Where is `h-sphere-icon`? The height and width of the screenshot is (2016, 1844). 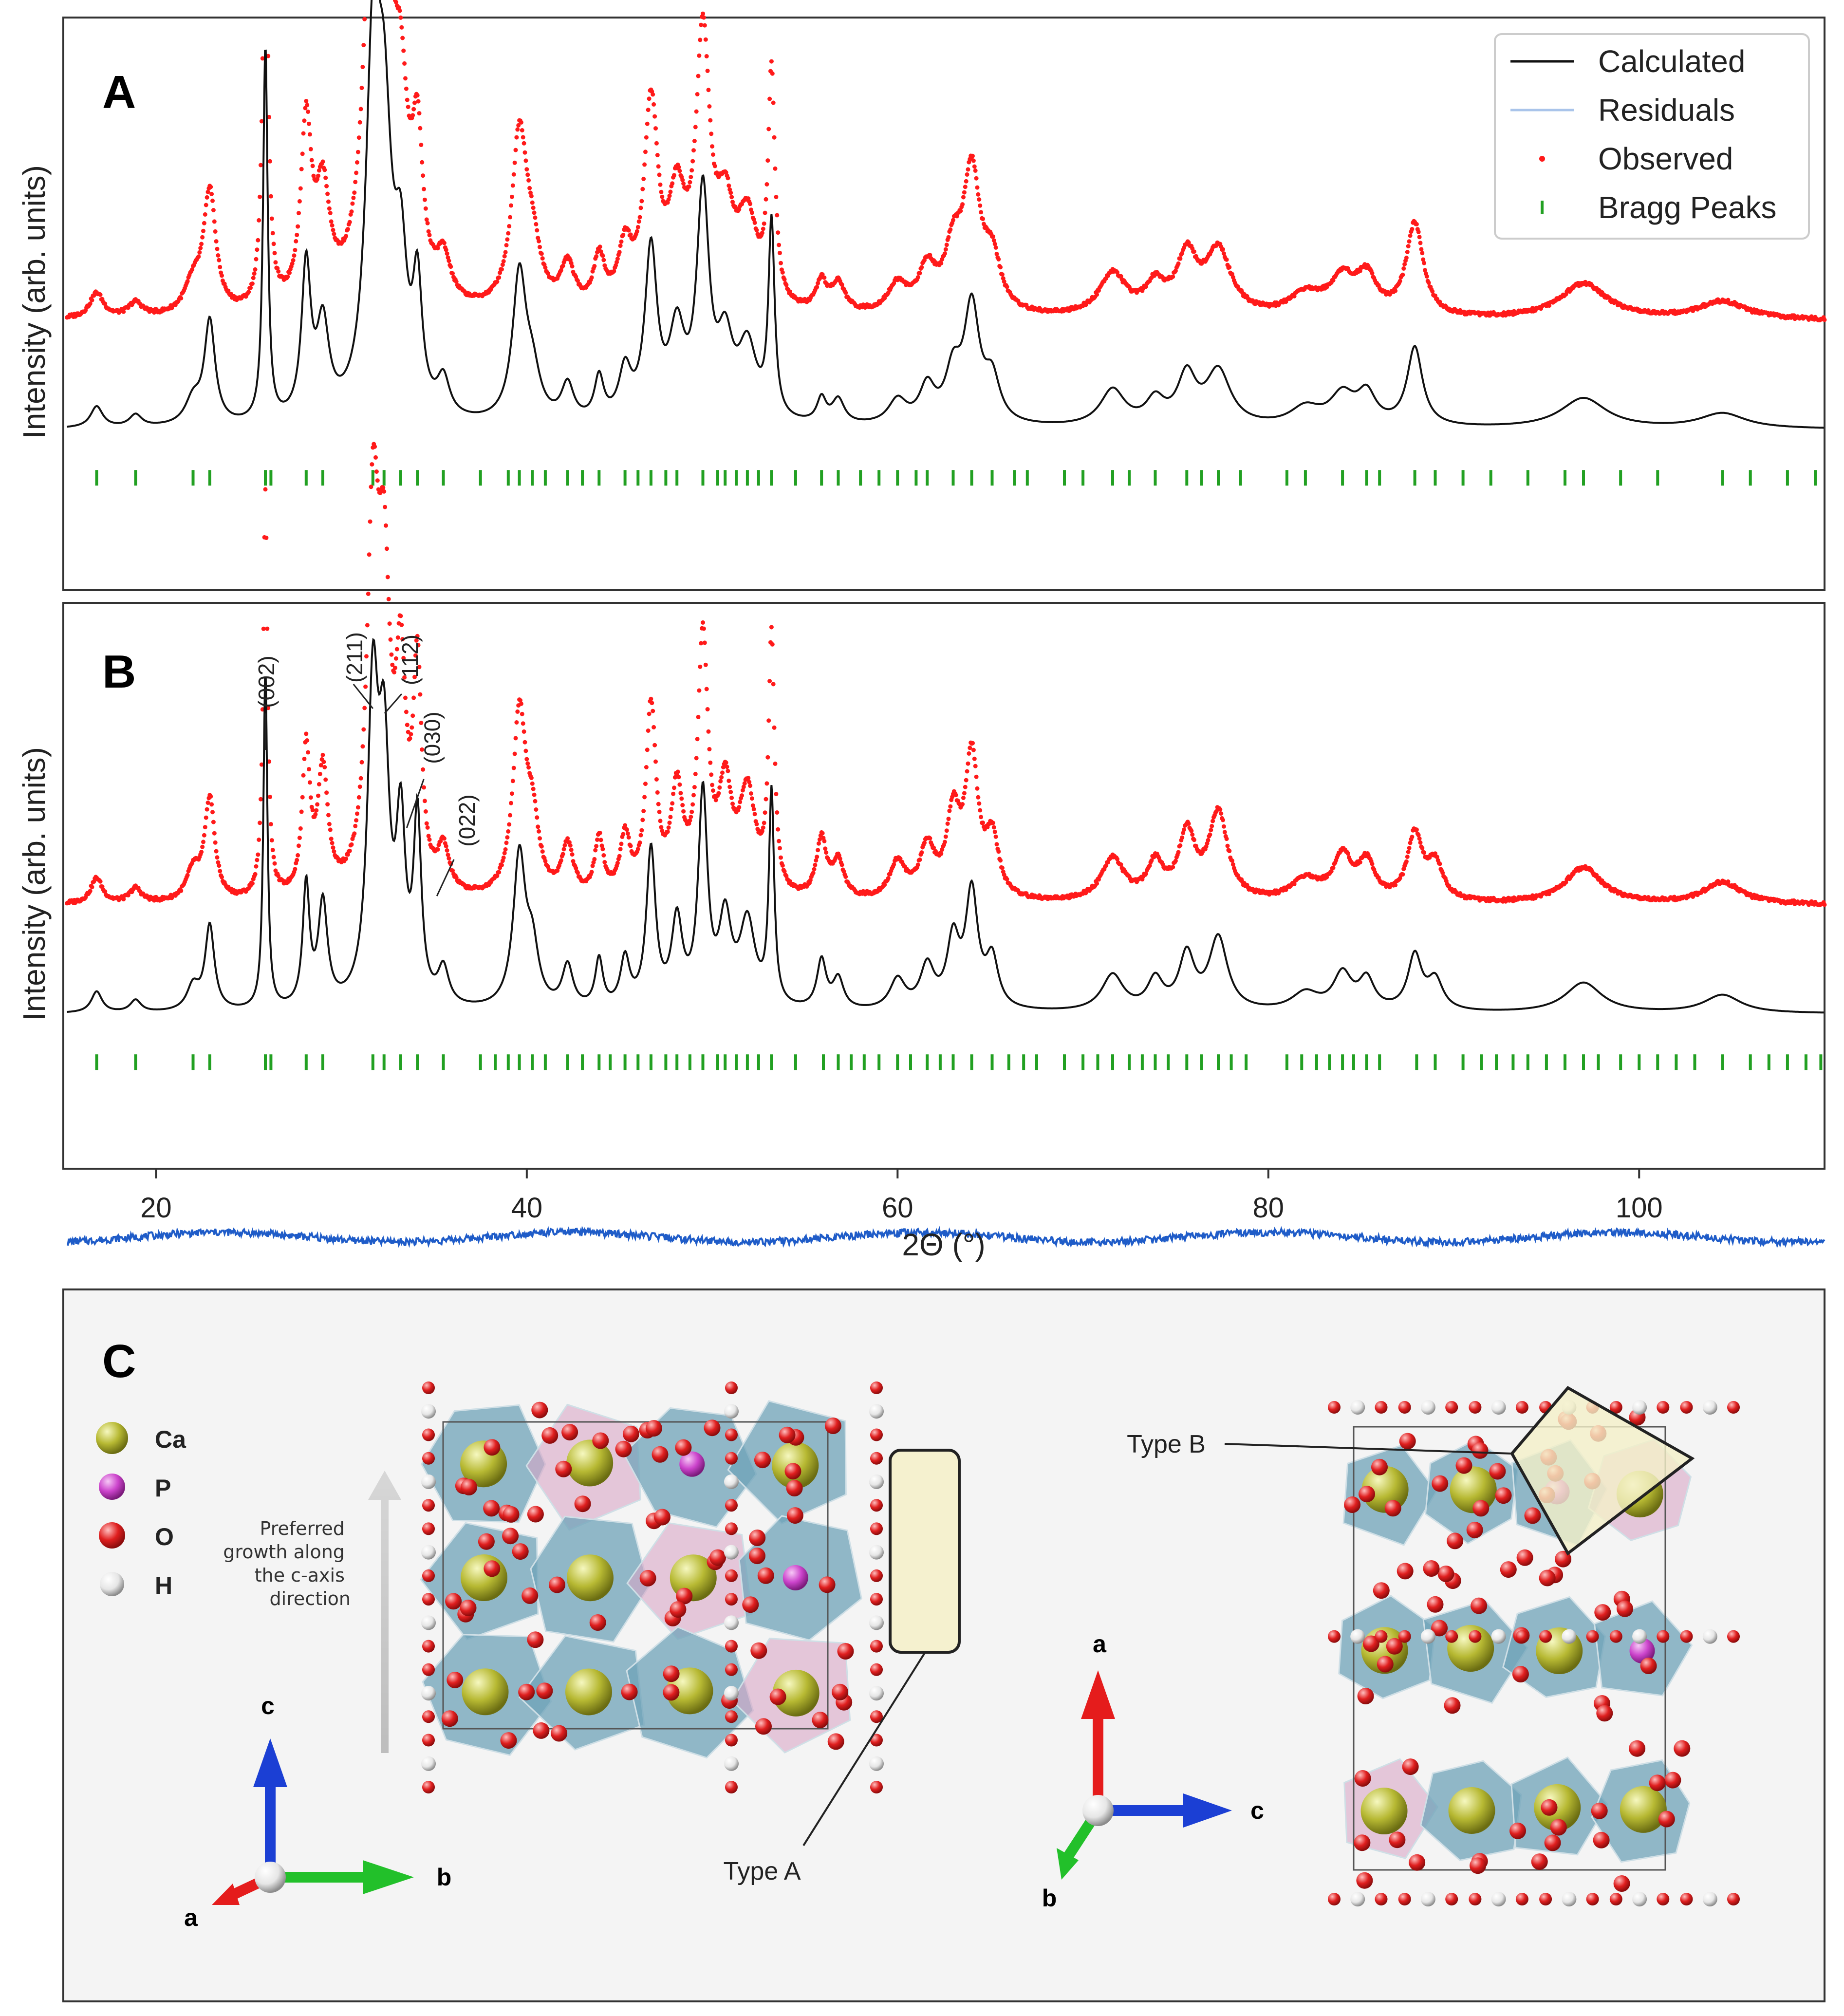
h-sphere-icon is located at coordinates (112, 1584).